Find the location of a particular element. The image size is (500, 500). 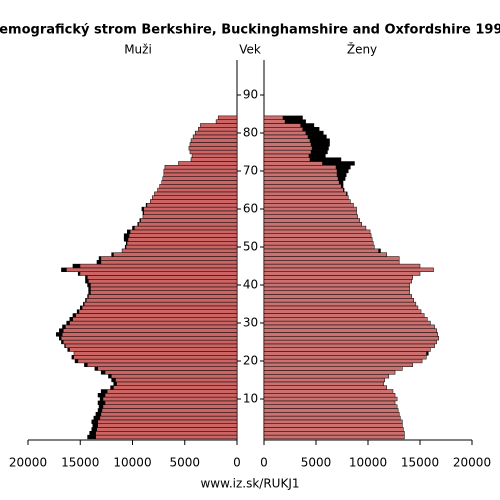

age-tick-label: 50 is located at coordinates (250, 247).